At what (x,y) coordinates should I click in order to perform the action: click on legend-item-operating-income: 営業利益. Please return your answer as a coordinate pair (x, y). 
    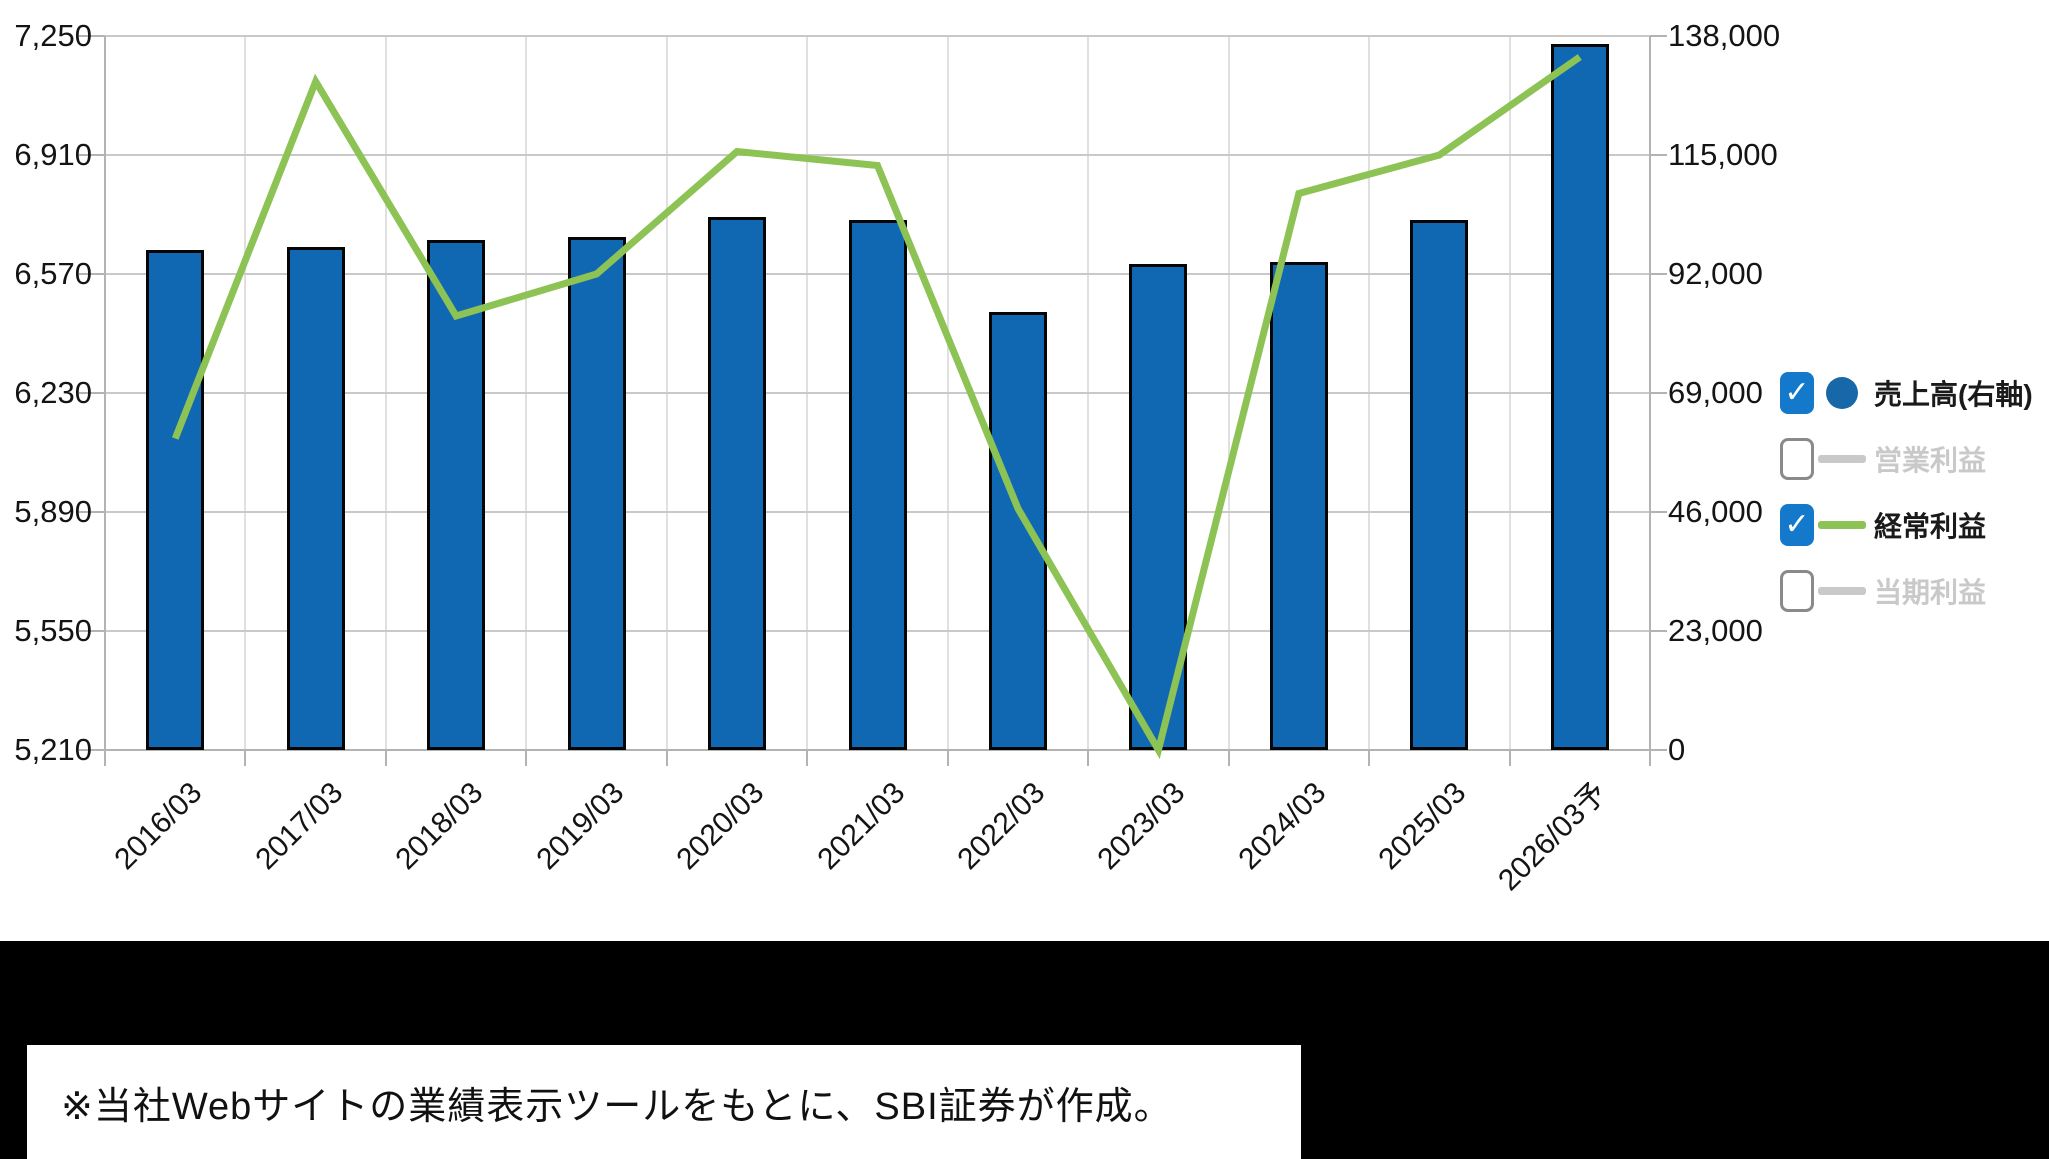
    Looking at the image, I should click on (1883, 459).